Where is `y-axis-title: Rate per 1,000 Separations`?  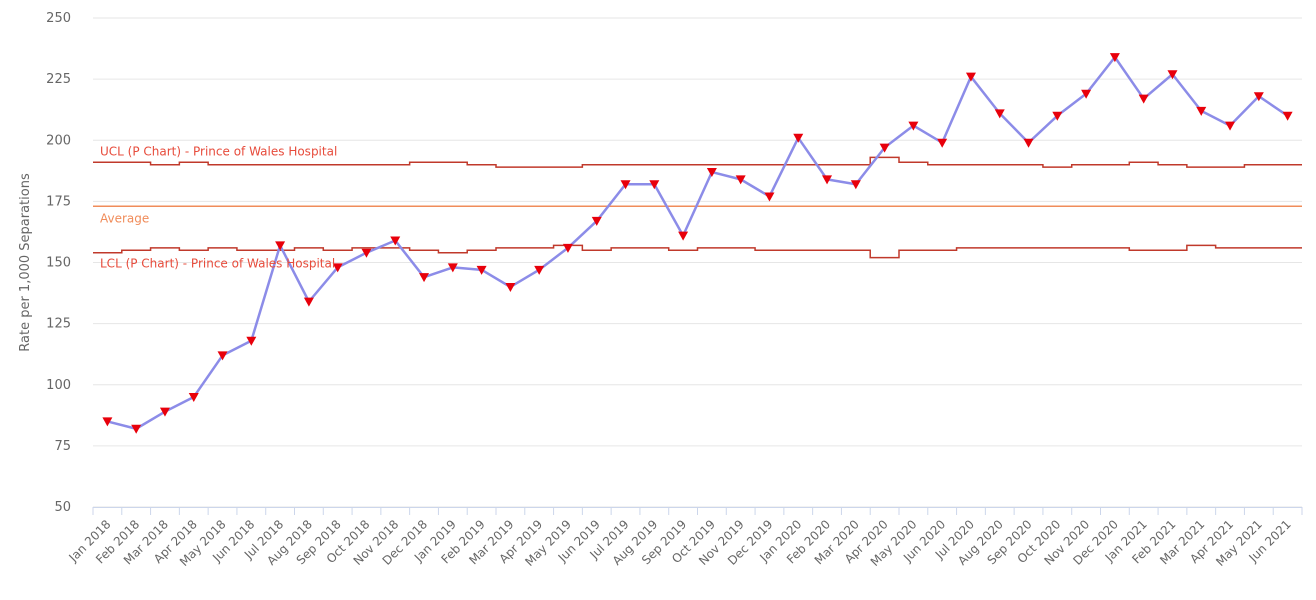 y-axis-title: Rate per 1,000 Separations is located at coordinates (25, 262).